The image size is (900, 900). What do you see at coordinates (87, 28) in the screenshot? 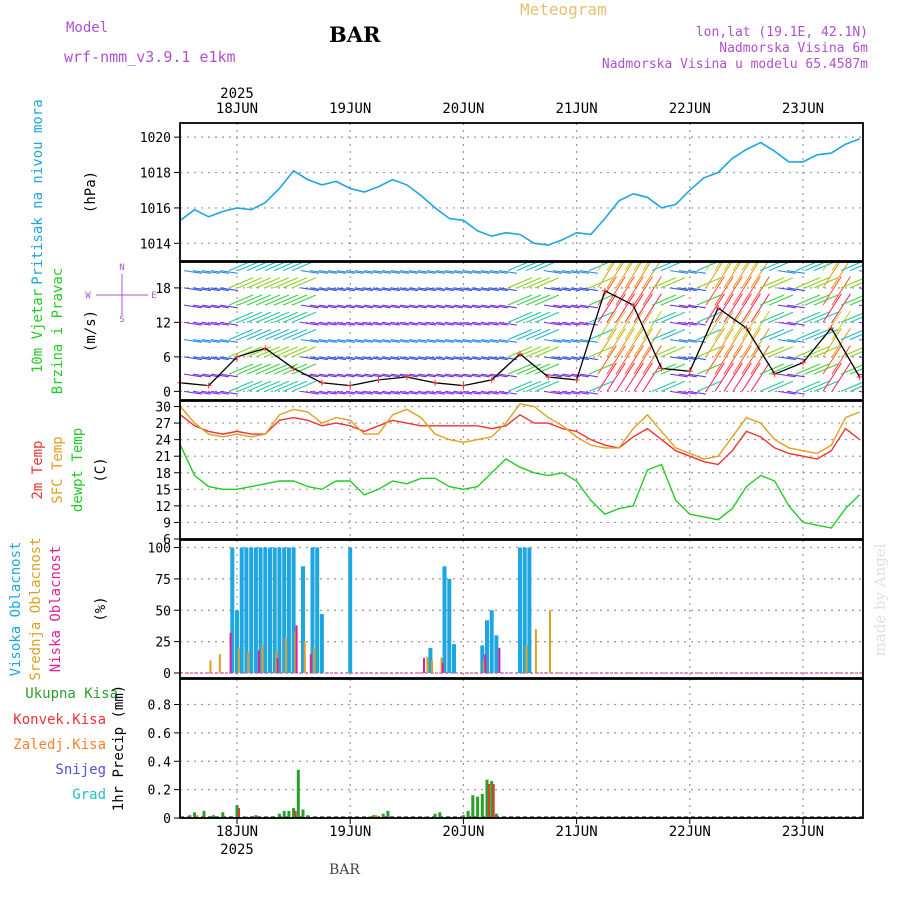
I see `model-label: Model` at bounding box center [87, 28].